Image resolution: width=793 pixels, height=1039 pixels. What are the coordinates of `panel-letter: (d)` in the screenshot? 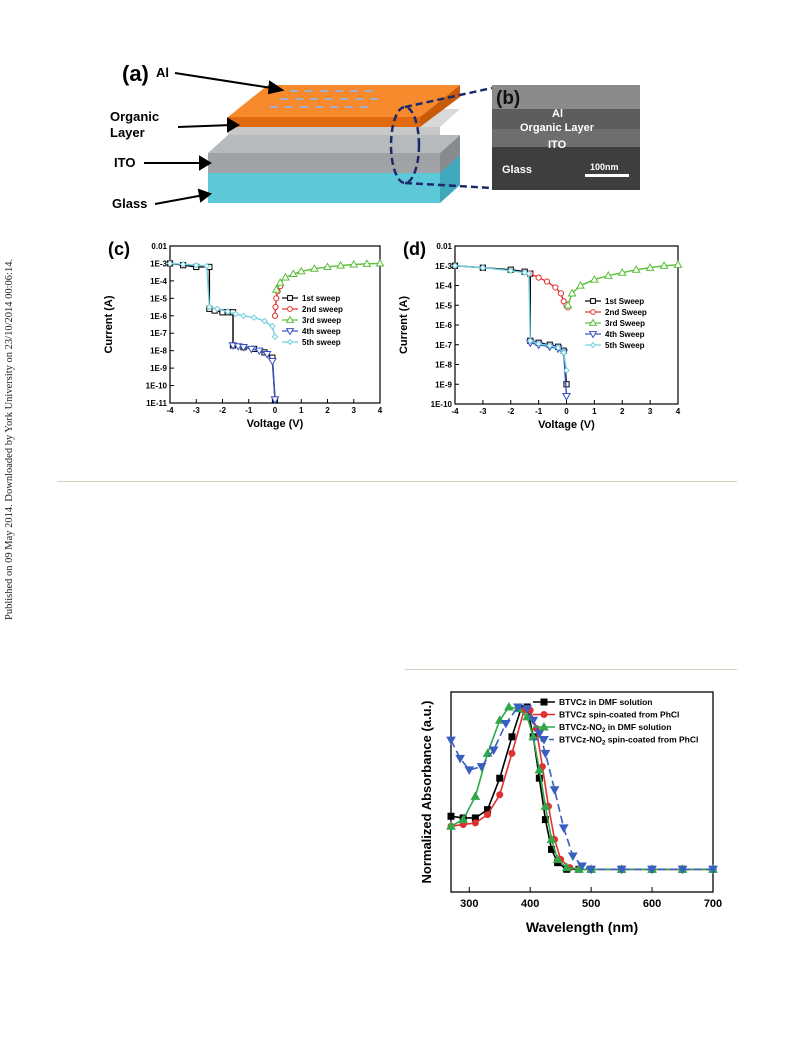 It's located at (414, 249).